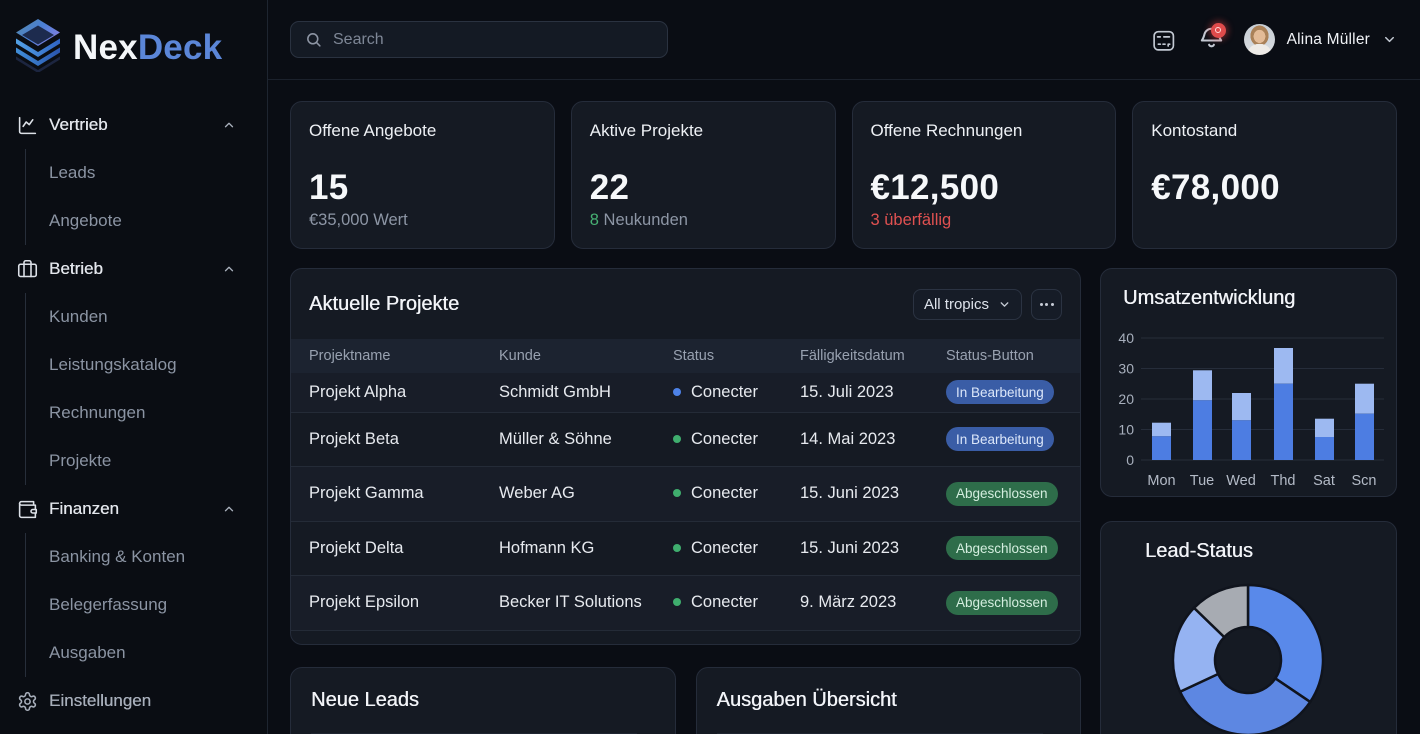  Describe the element at coordinates (1202, 481) in the screenshot. I see `svg-text: Tue` at that location.